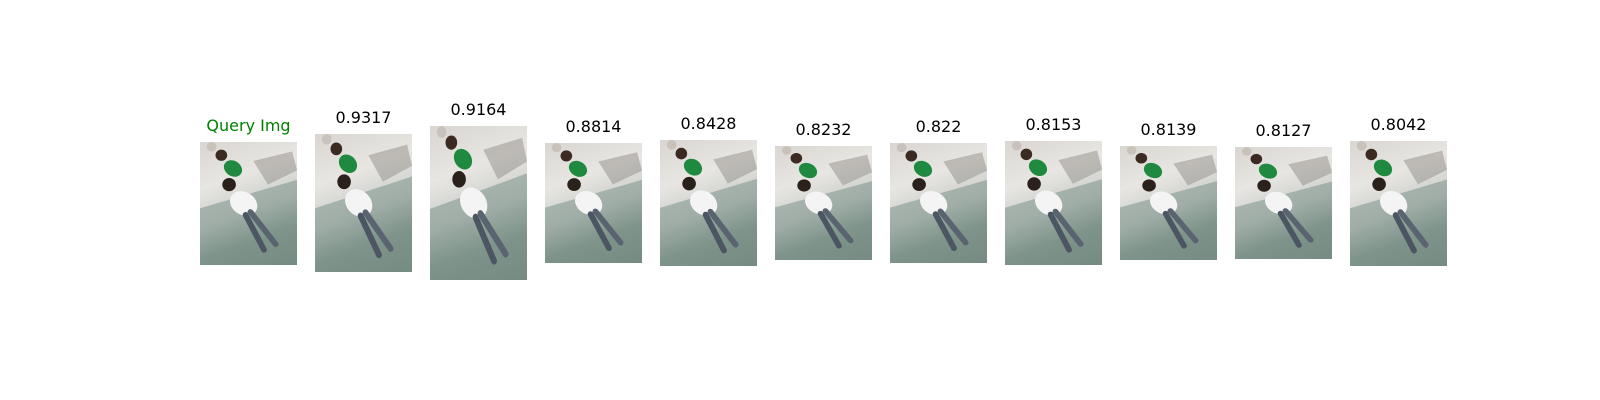 The width and height of the screenshot is (1600, 400). I want to click on result-panel-7: 0.8153, so click(1053, 203).